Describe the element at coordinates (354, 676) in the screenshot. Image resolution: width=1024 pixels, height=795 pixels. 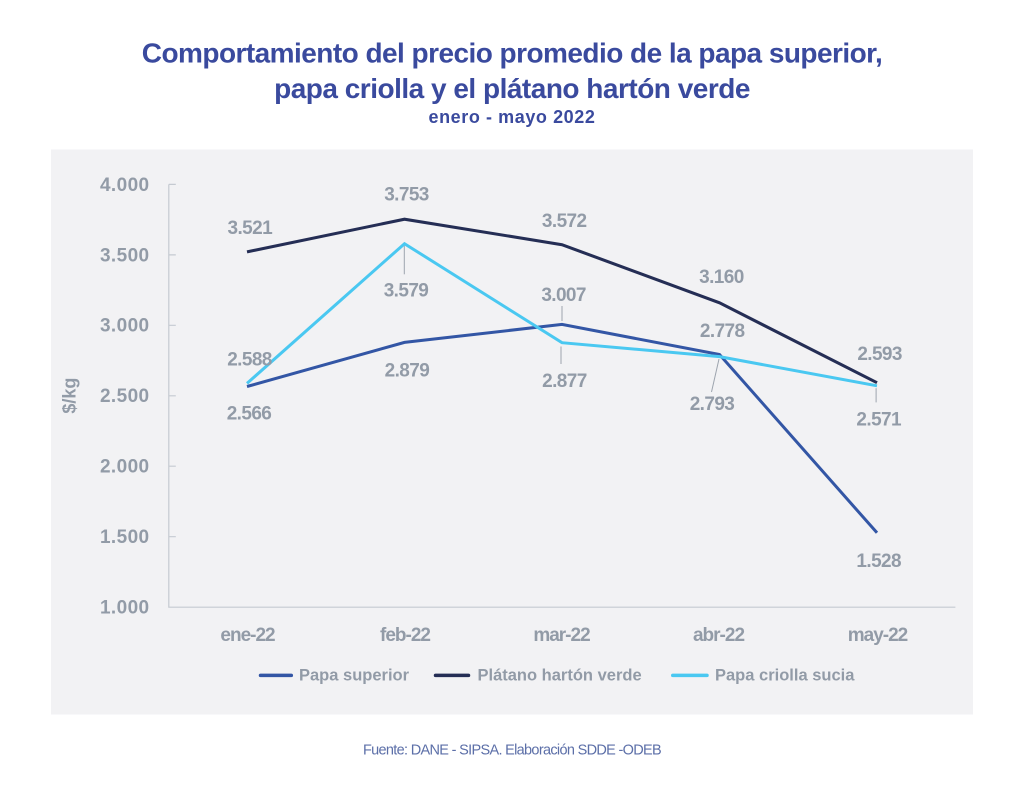
I see `svg-text: Papa superior` at that location.